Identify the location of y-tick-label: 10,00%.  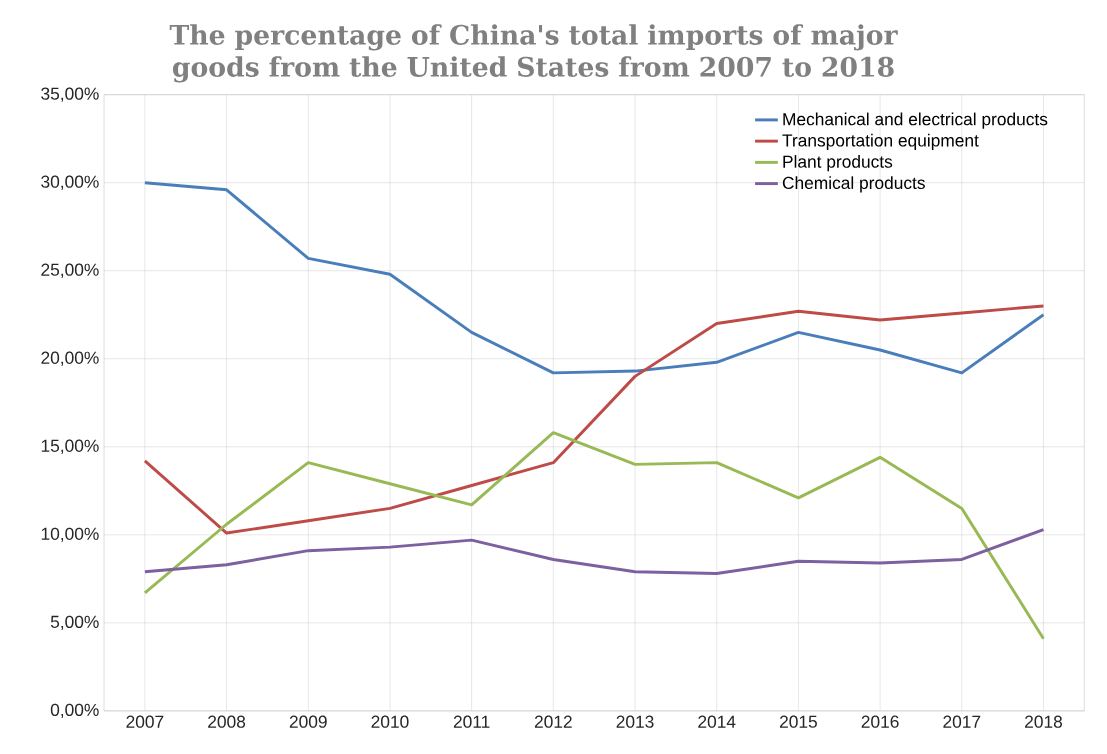
(70, 535).